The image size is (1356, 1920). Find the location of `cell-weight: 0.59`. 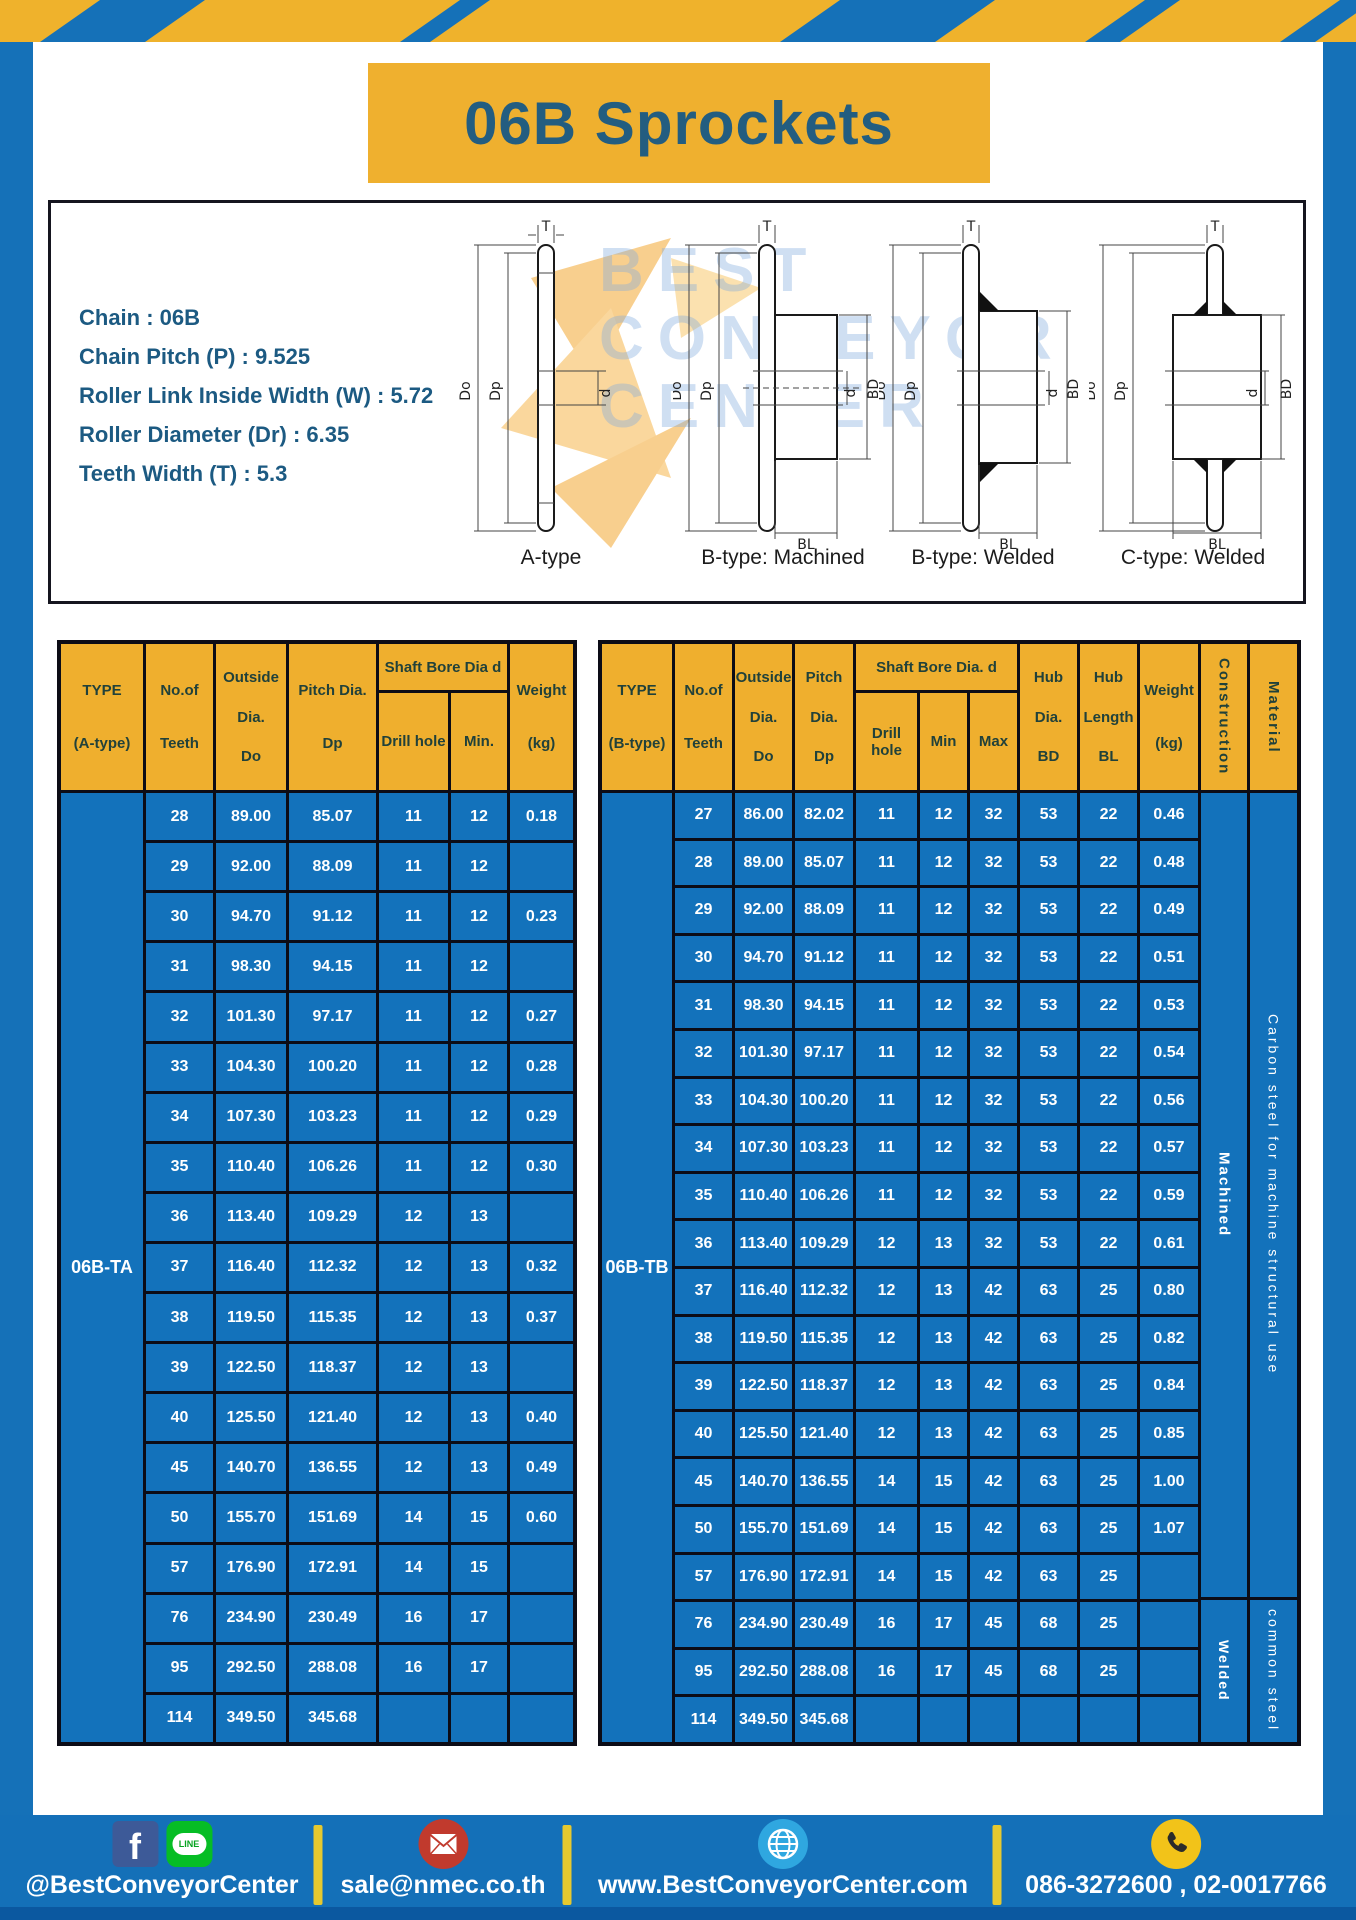

cell-weight: 0.59 is located at coordinates (1169, 1196).